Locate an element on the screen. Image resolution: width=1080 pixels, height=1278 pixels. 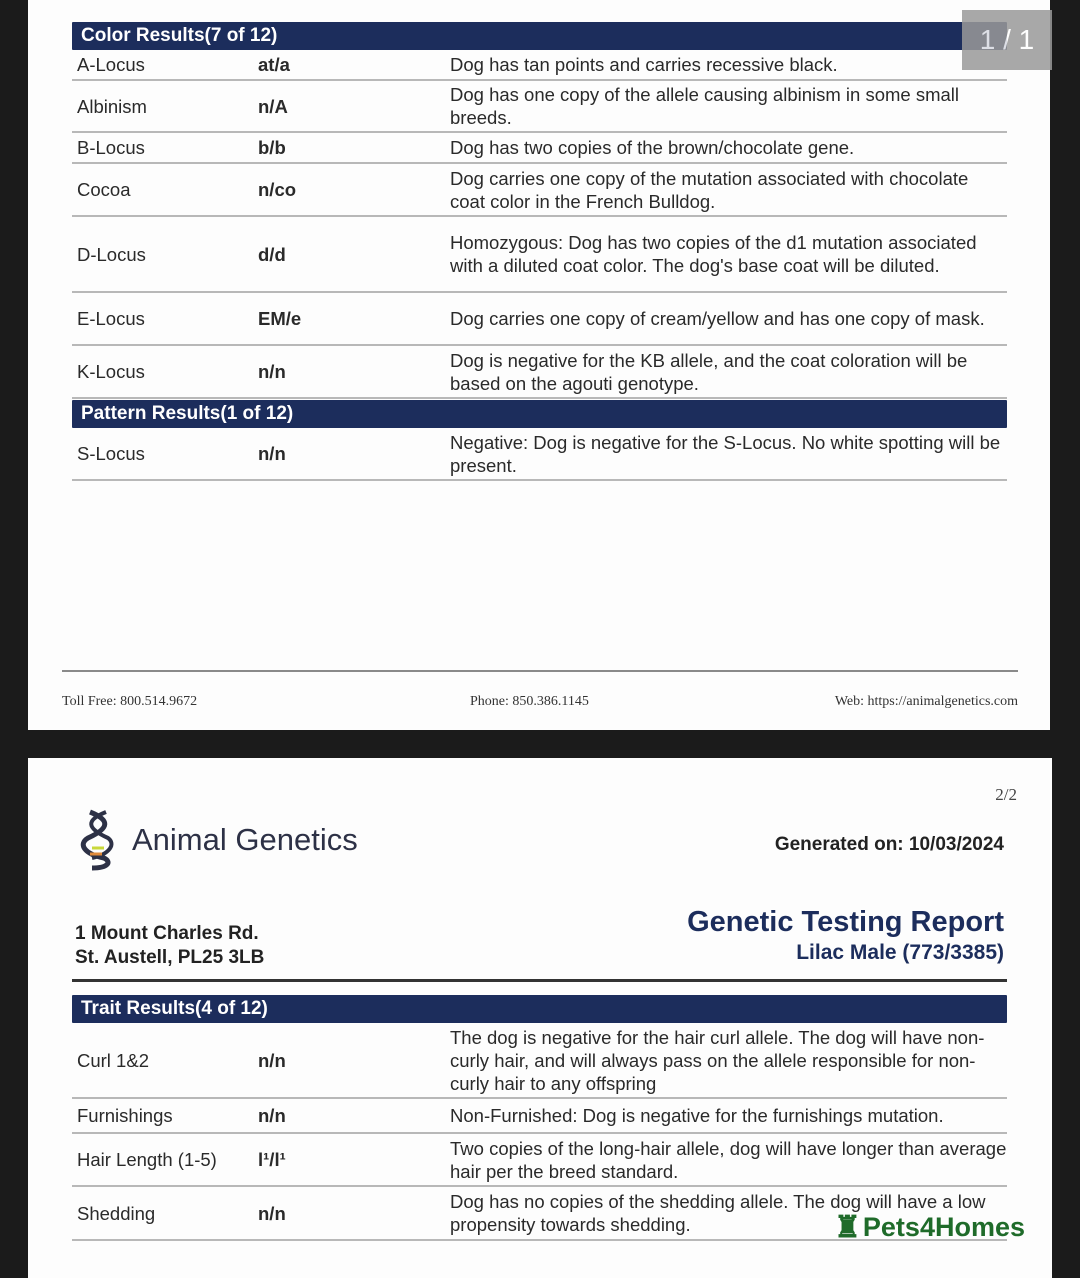
genotype: b/b is located at coordinates (272, 147).